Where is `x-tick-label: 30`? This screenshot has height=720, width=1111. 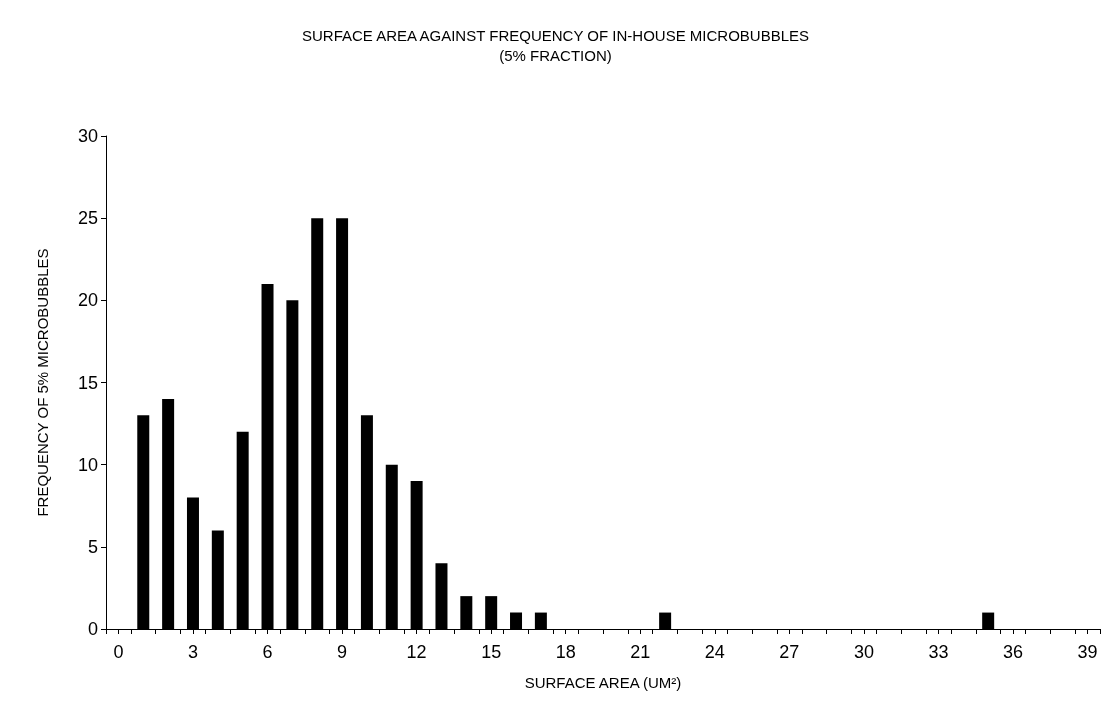 x-tick-label: 30 is located at coordinates (863, 652).